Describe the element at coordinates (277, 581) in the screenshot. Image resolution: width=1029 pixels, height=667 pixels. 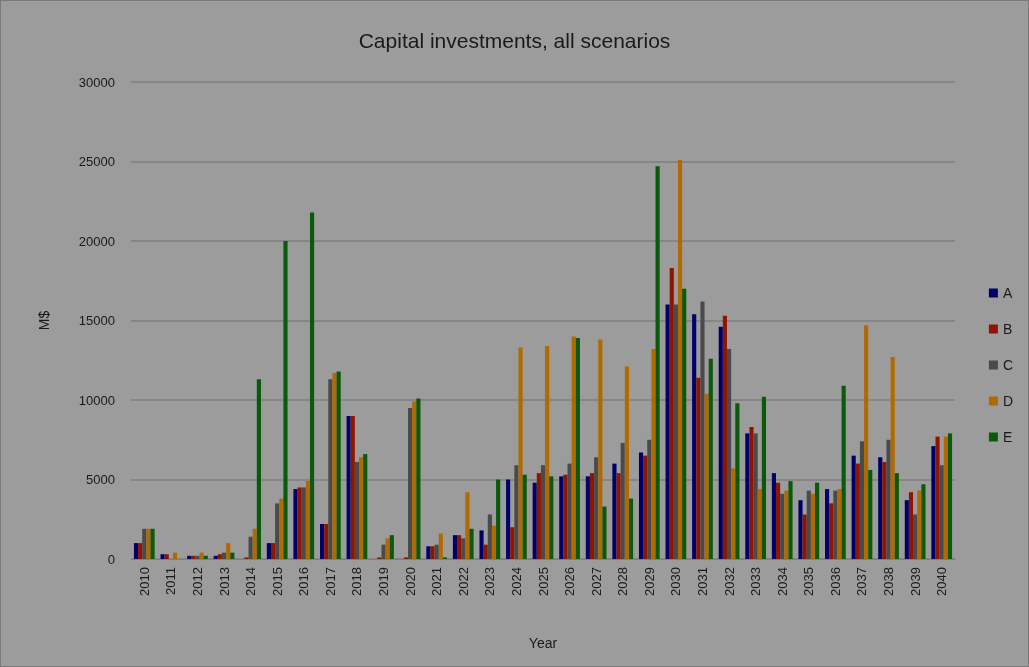
I see `x-tick-label: 2015` at that location.